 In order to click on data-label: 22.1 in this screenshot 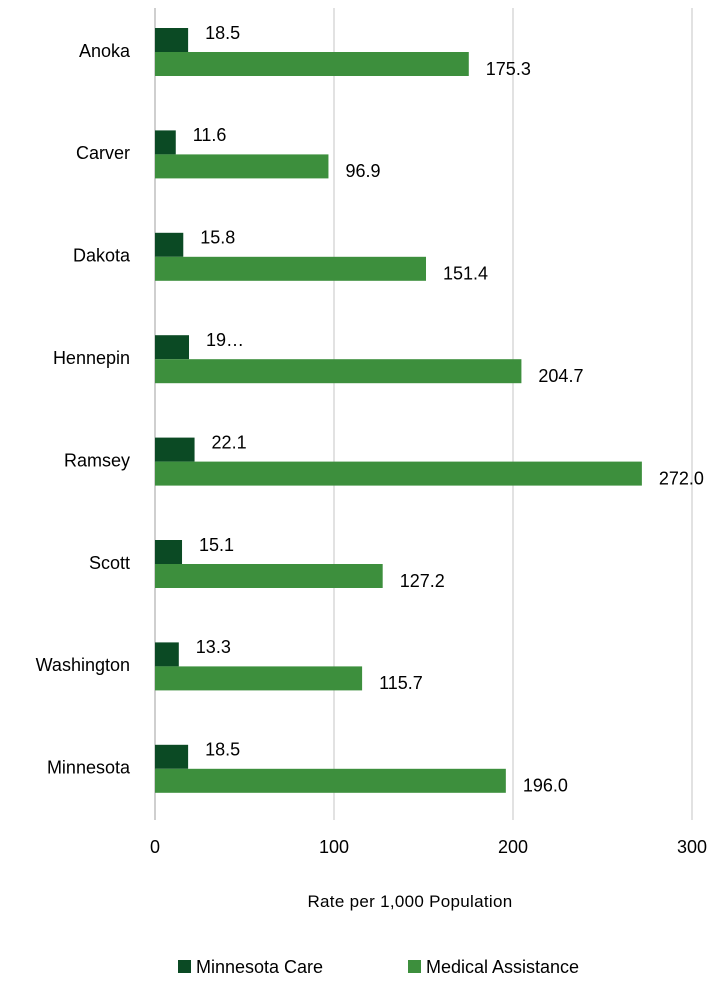, I will do `click(229, 442)`.